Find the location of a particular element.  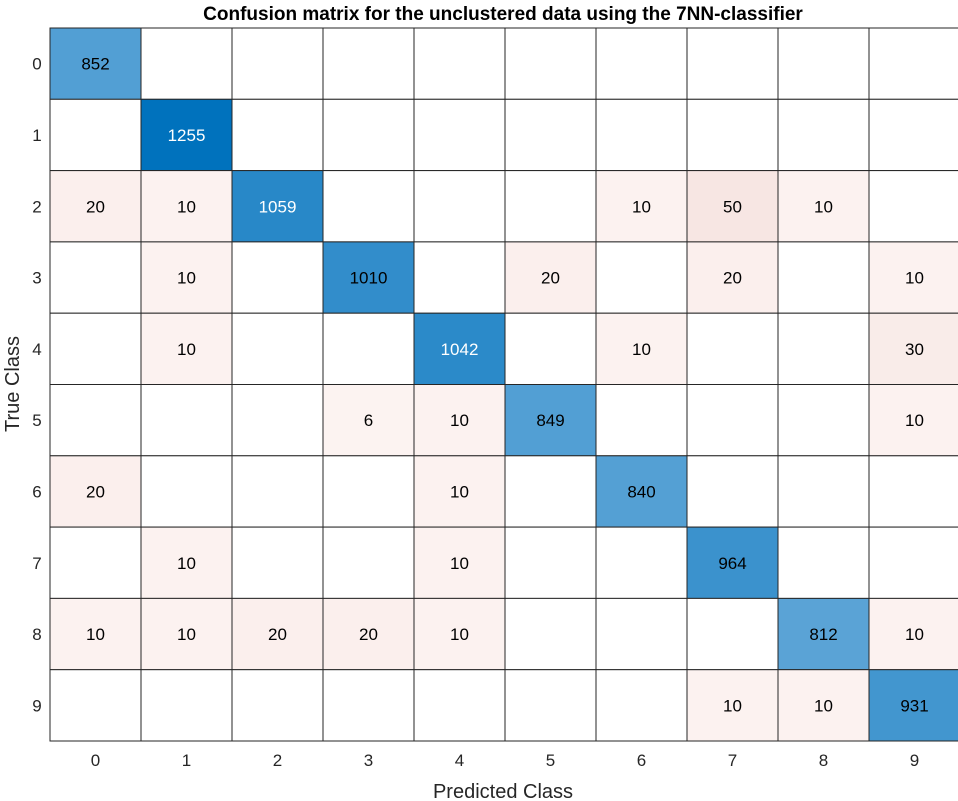

x-tick-label: 0 is located at coordinates (95, 760).